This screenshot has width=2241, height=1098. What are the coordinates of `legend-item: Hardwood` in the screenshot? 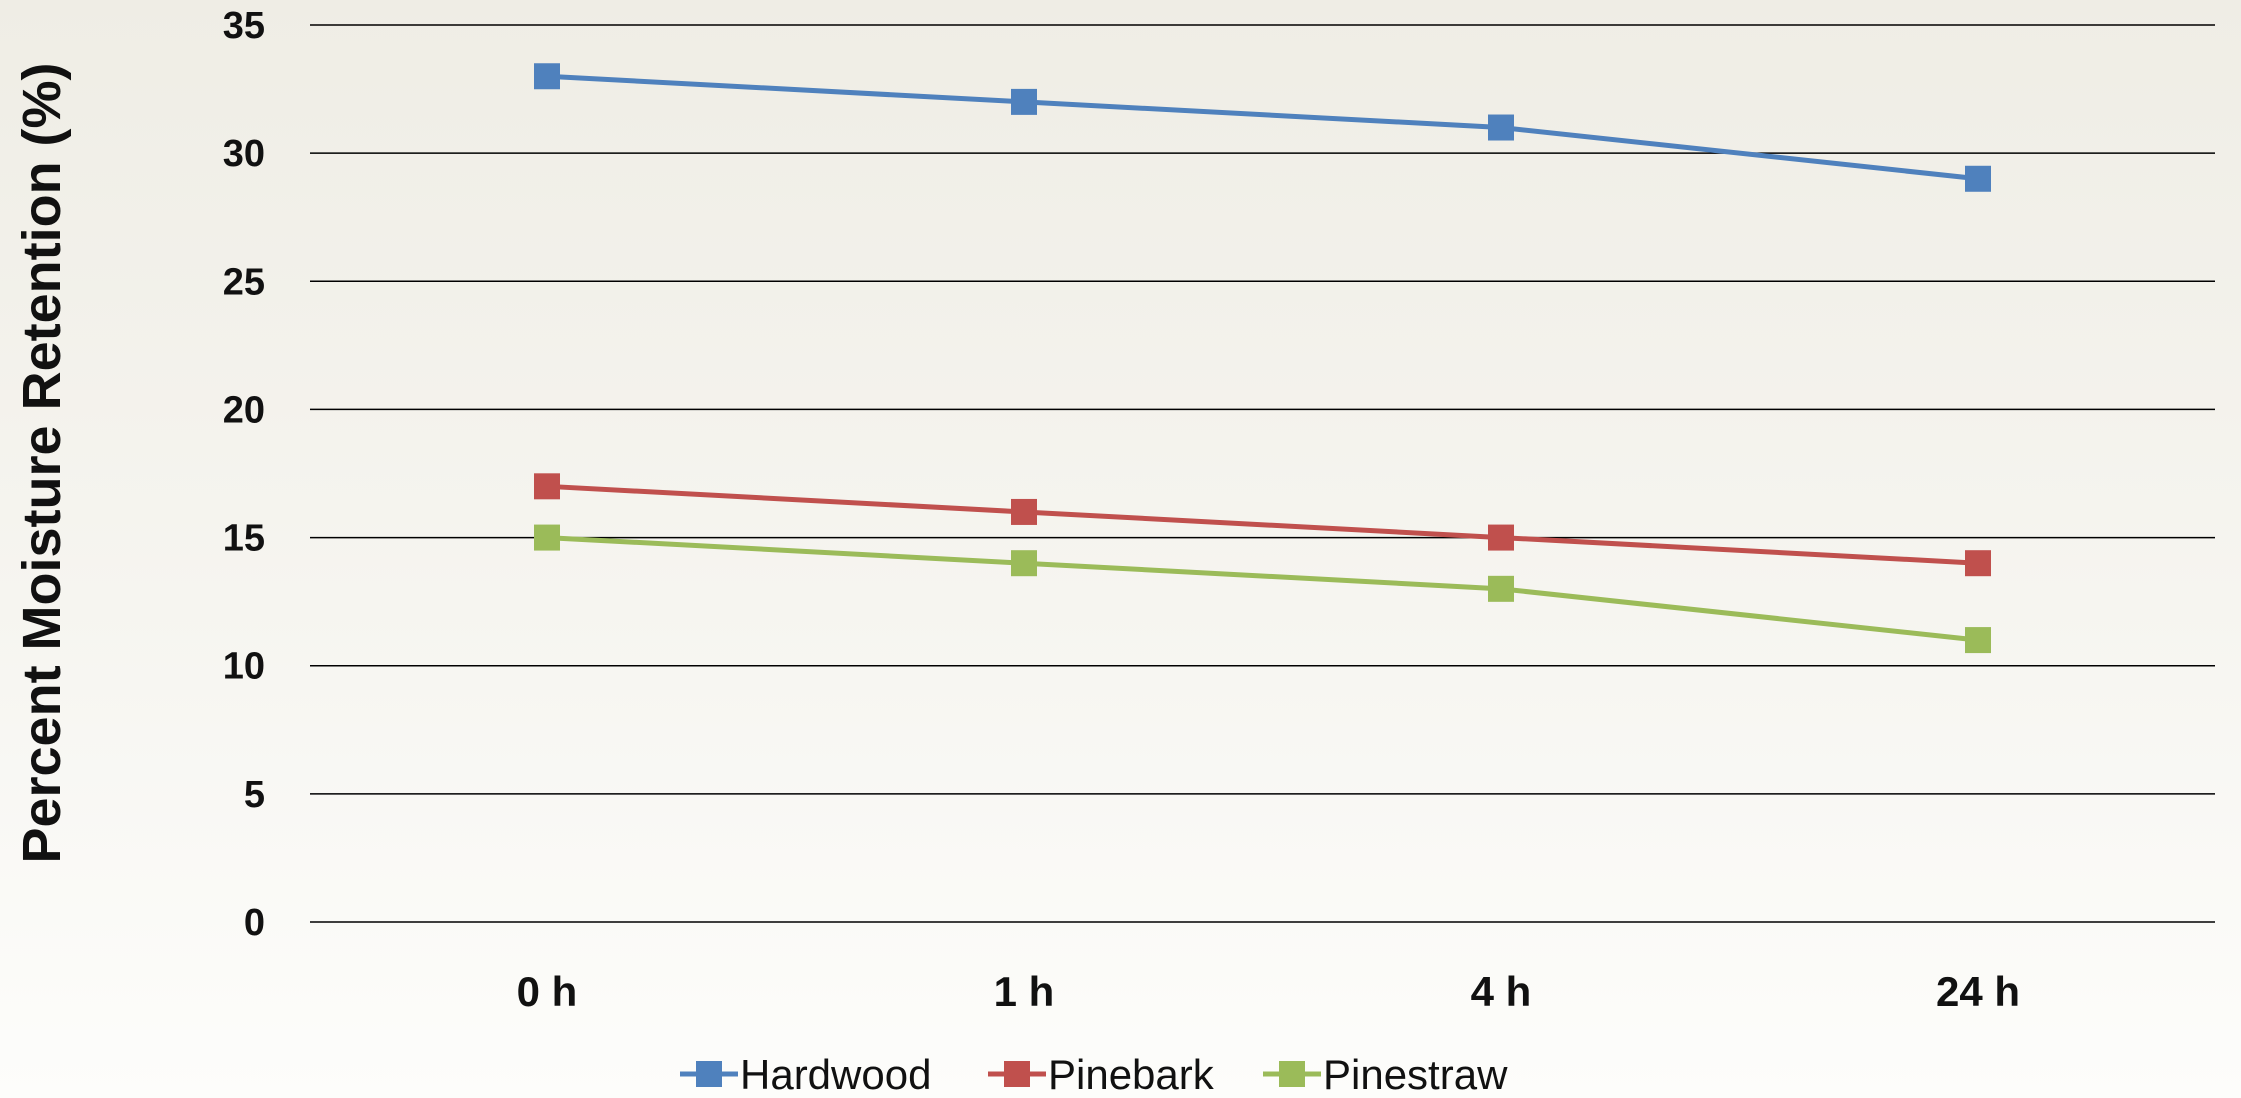 It's located at (805, 1074).